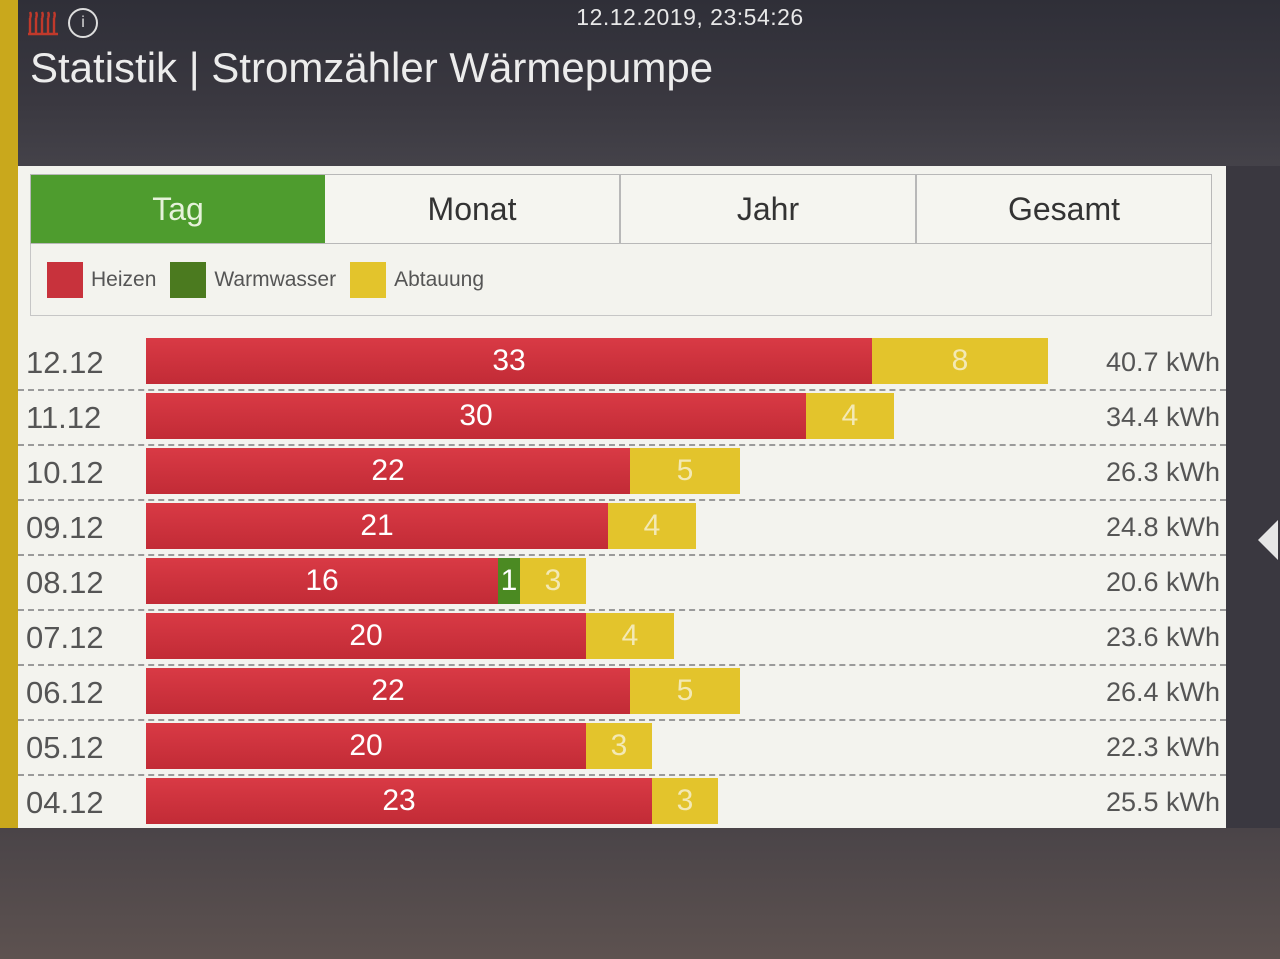  I want to click on bar-segment-heizen: 16, so click(322, 581).